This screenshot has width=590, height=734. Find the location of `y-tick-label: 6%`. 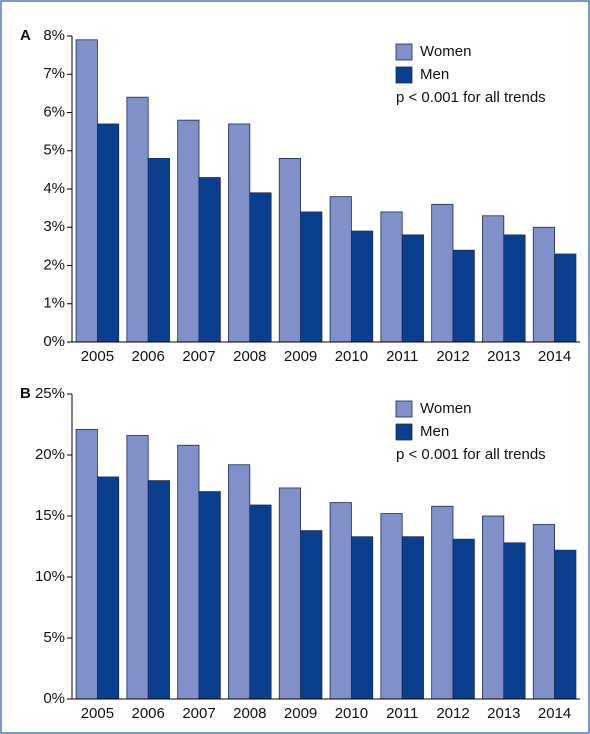

y-tick-label: 6% is located at coordinates (54, 111).